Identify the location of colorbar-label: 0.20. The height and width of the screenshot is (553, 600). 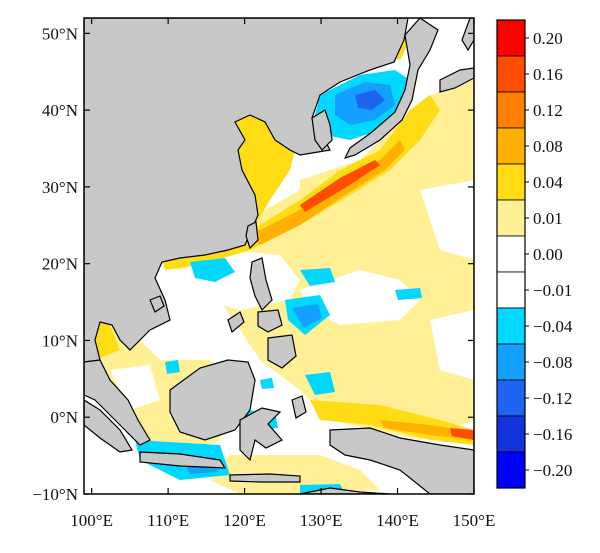
(548, 38).